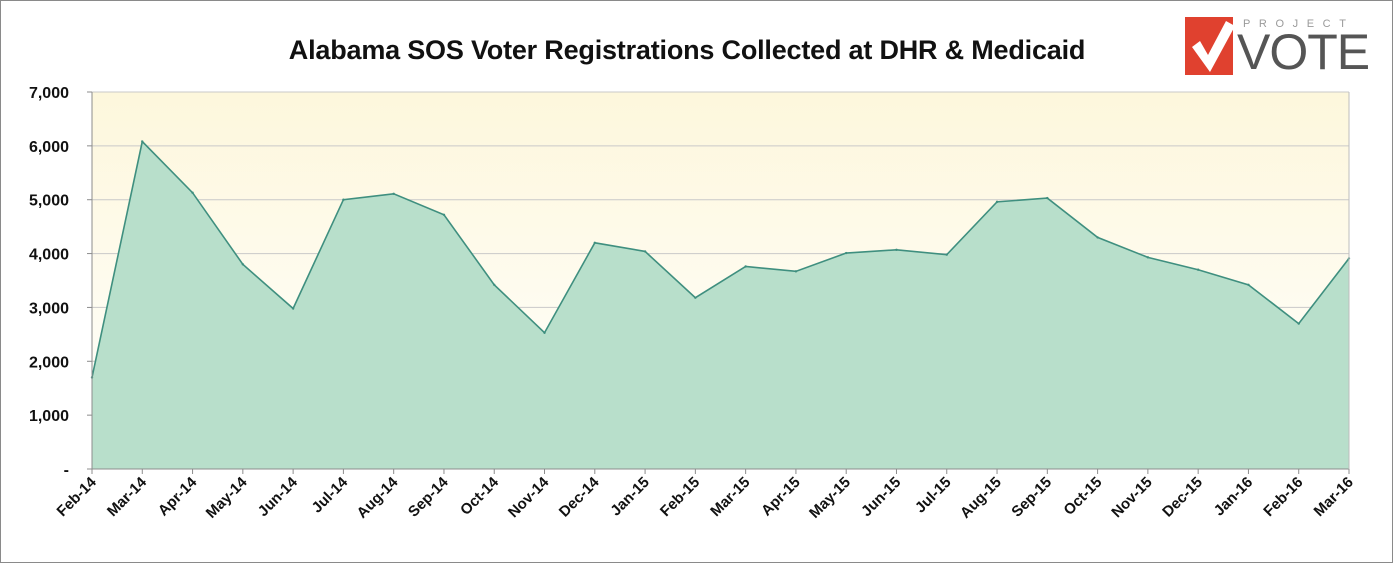 The image size is (1393, 563). I want to click on x-tick-label: Aug-14, so click(378, 497).